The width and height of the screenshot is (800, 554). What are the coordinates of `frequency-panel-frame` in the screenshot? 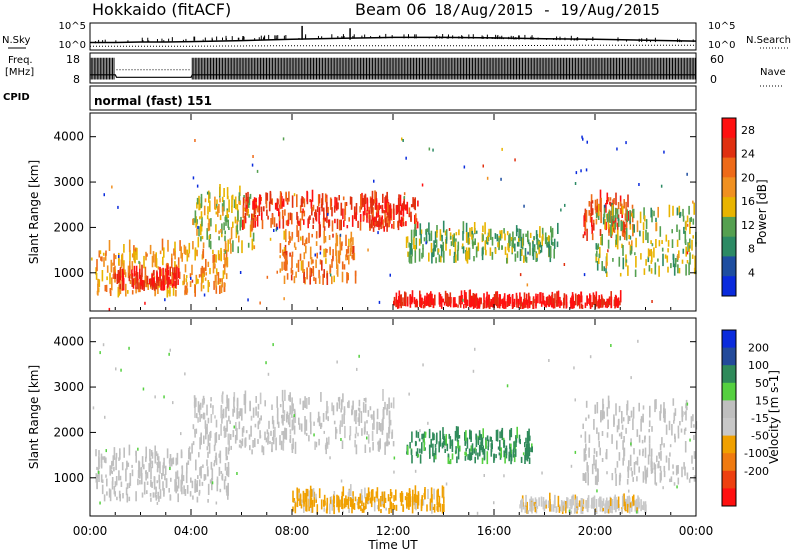 It's located at (393, 68).